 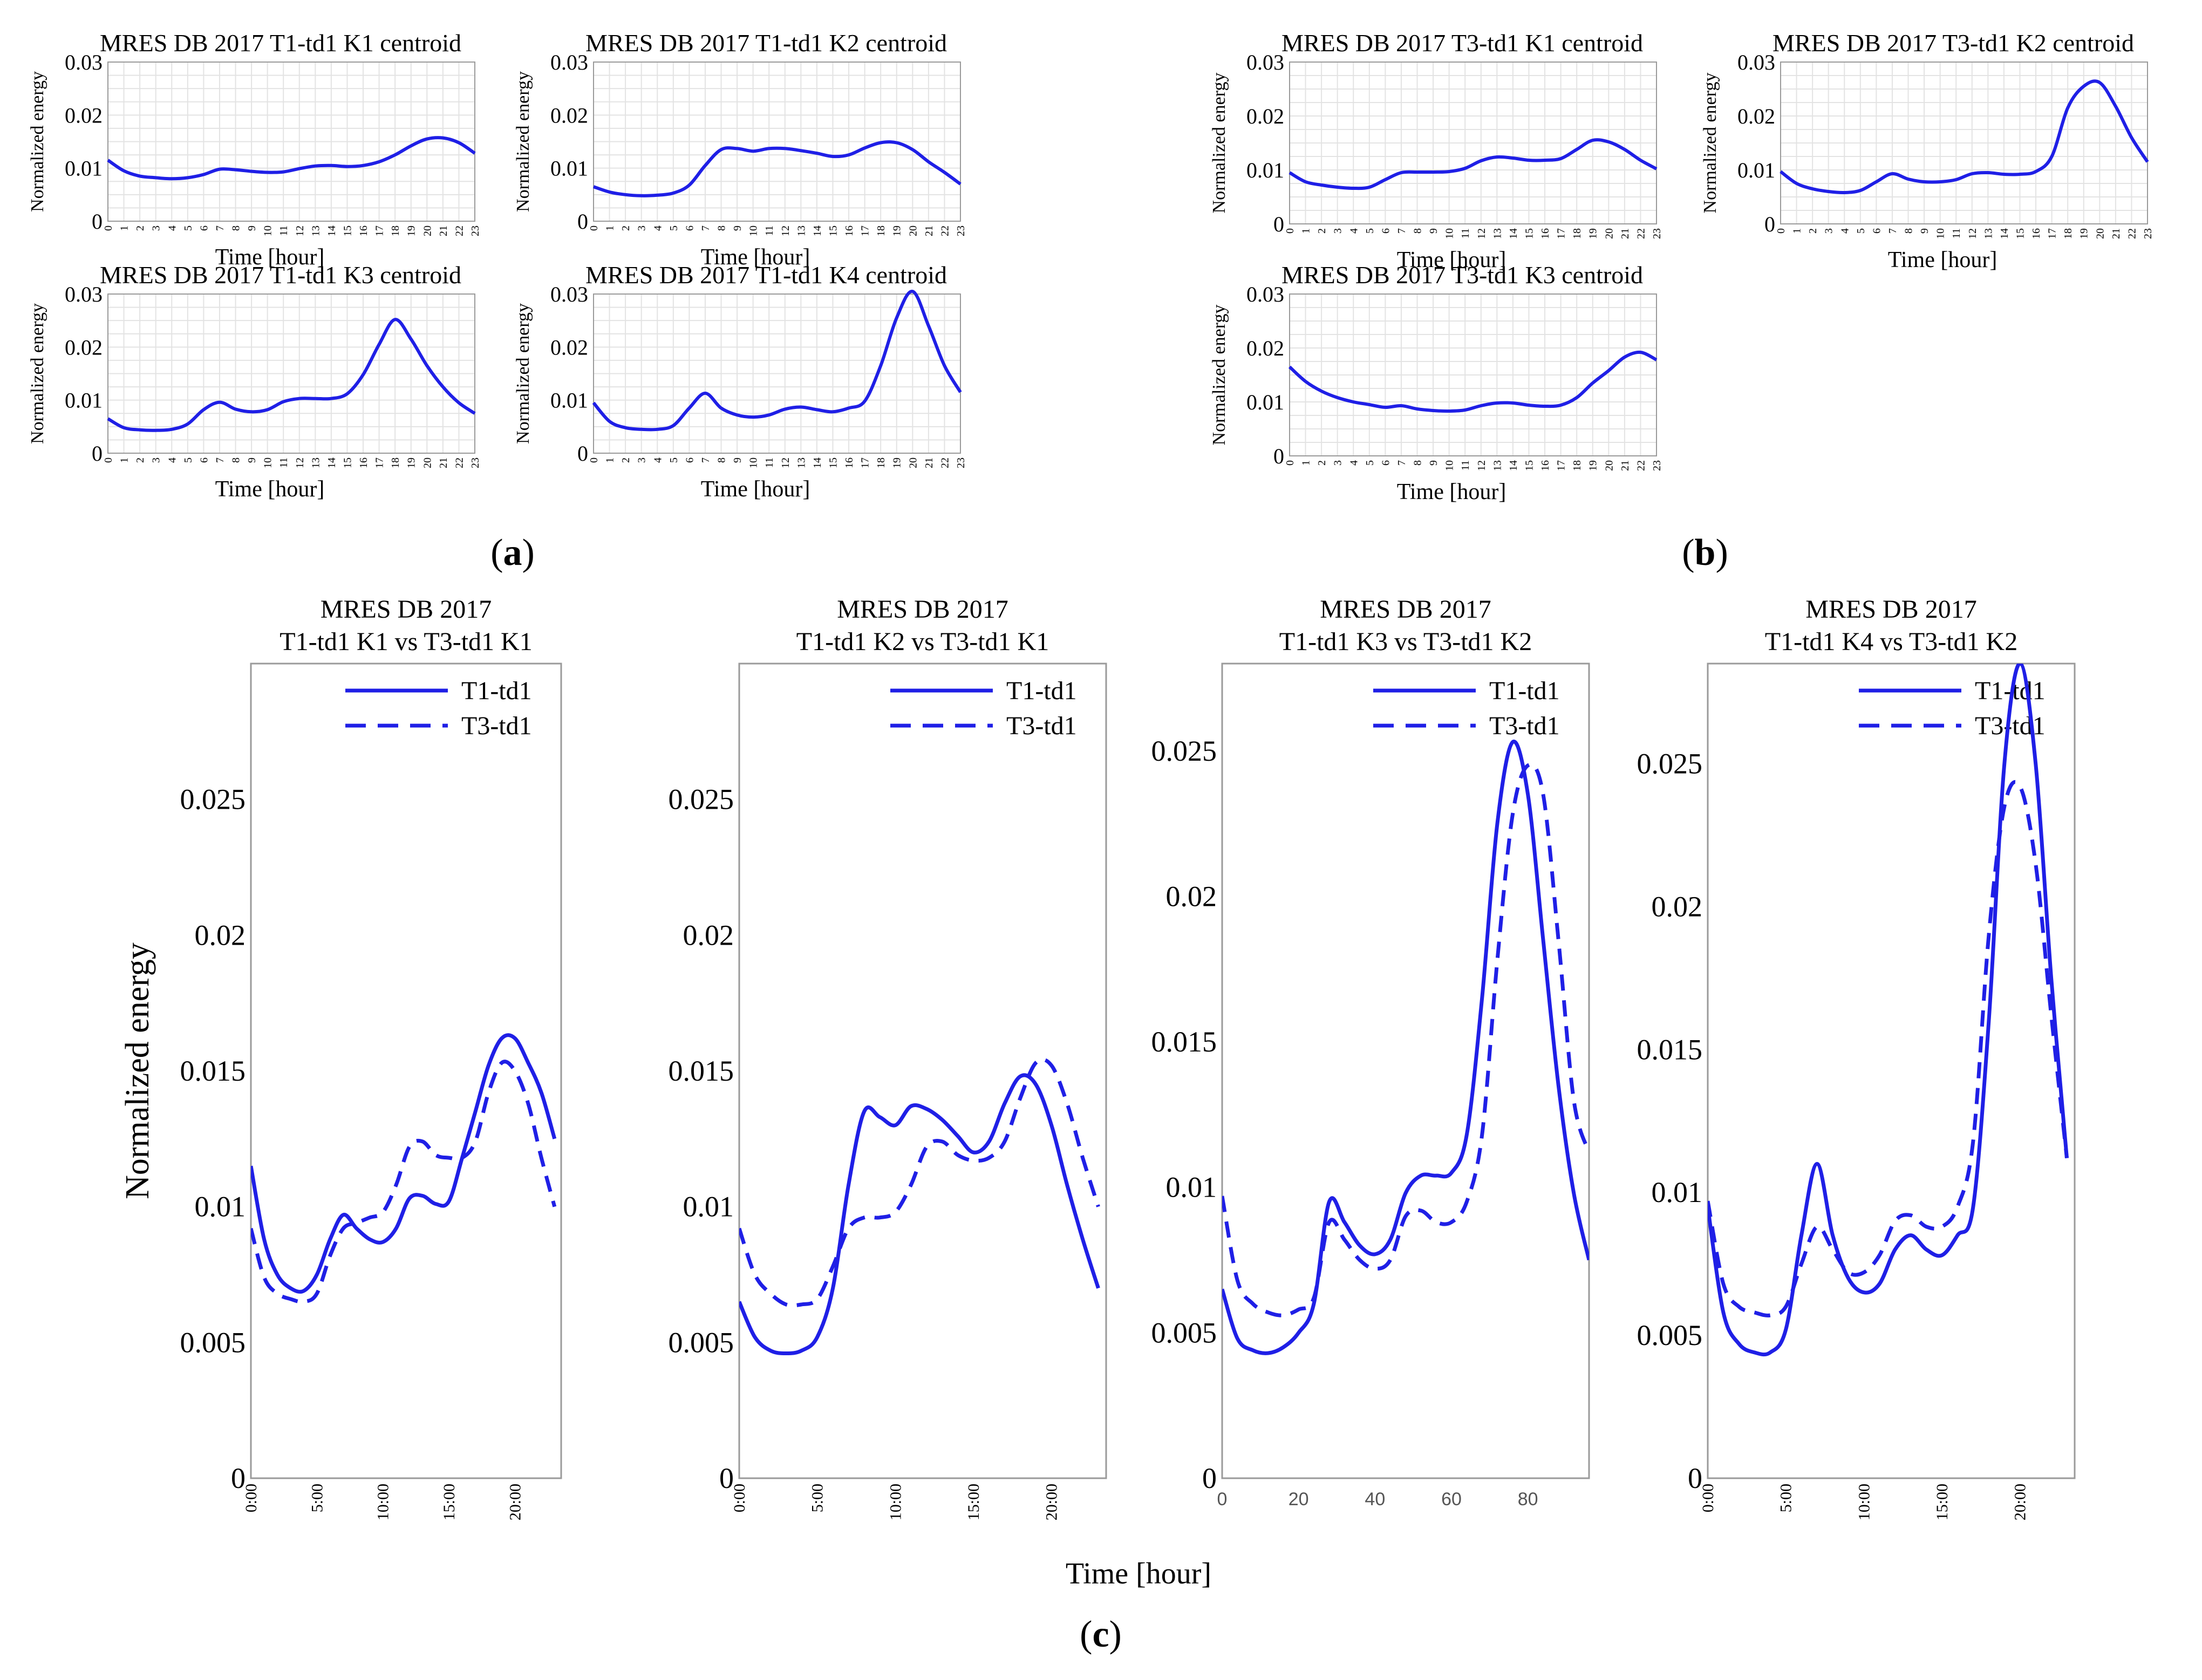 I want to click on x-tick-label: 10:00, so click(x=1864, y=1502).